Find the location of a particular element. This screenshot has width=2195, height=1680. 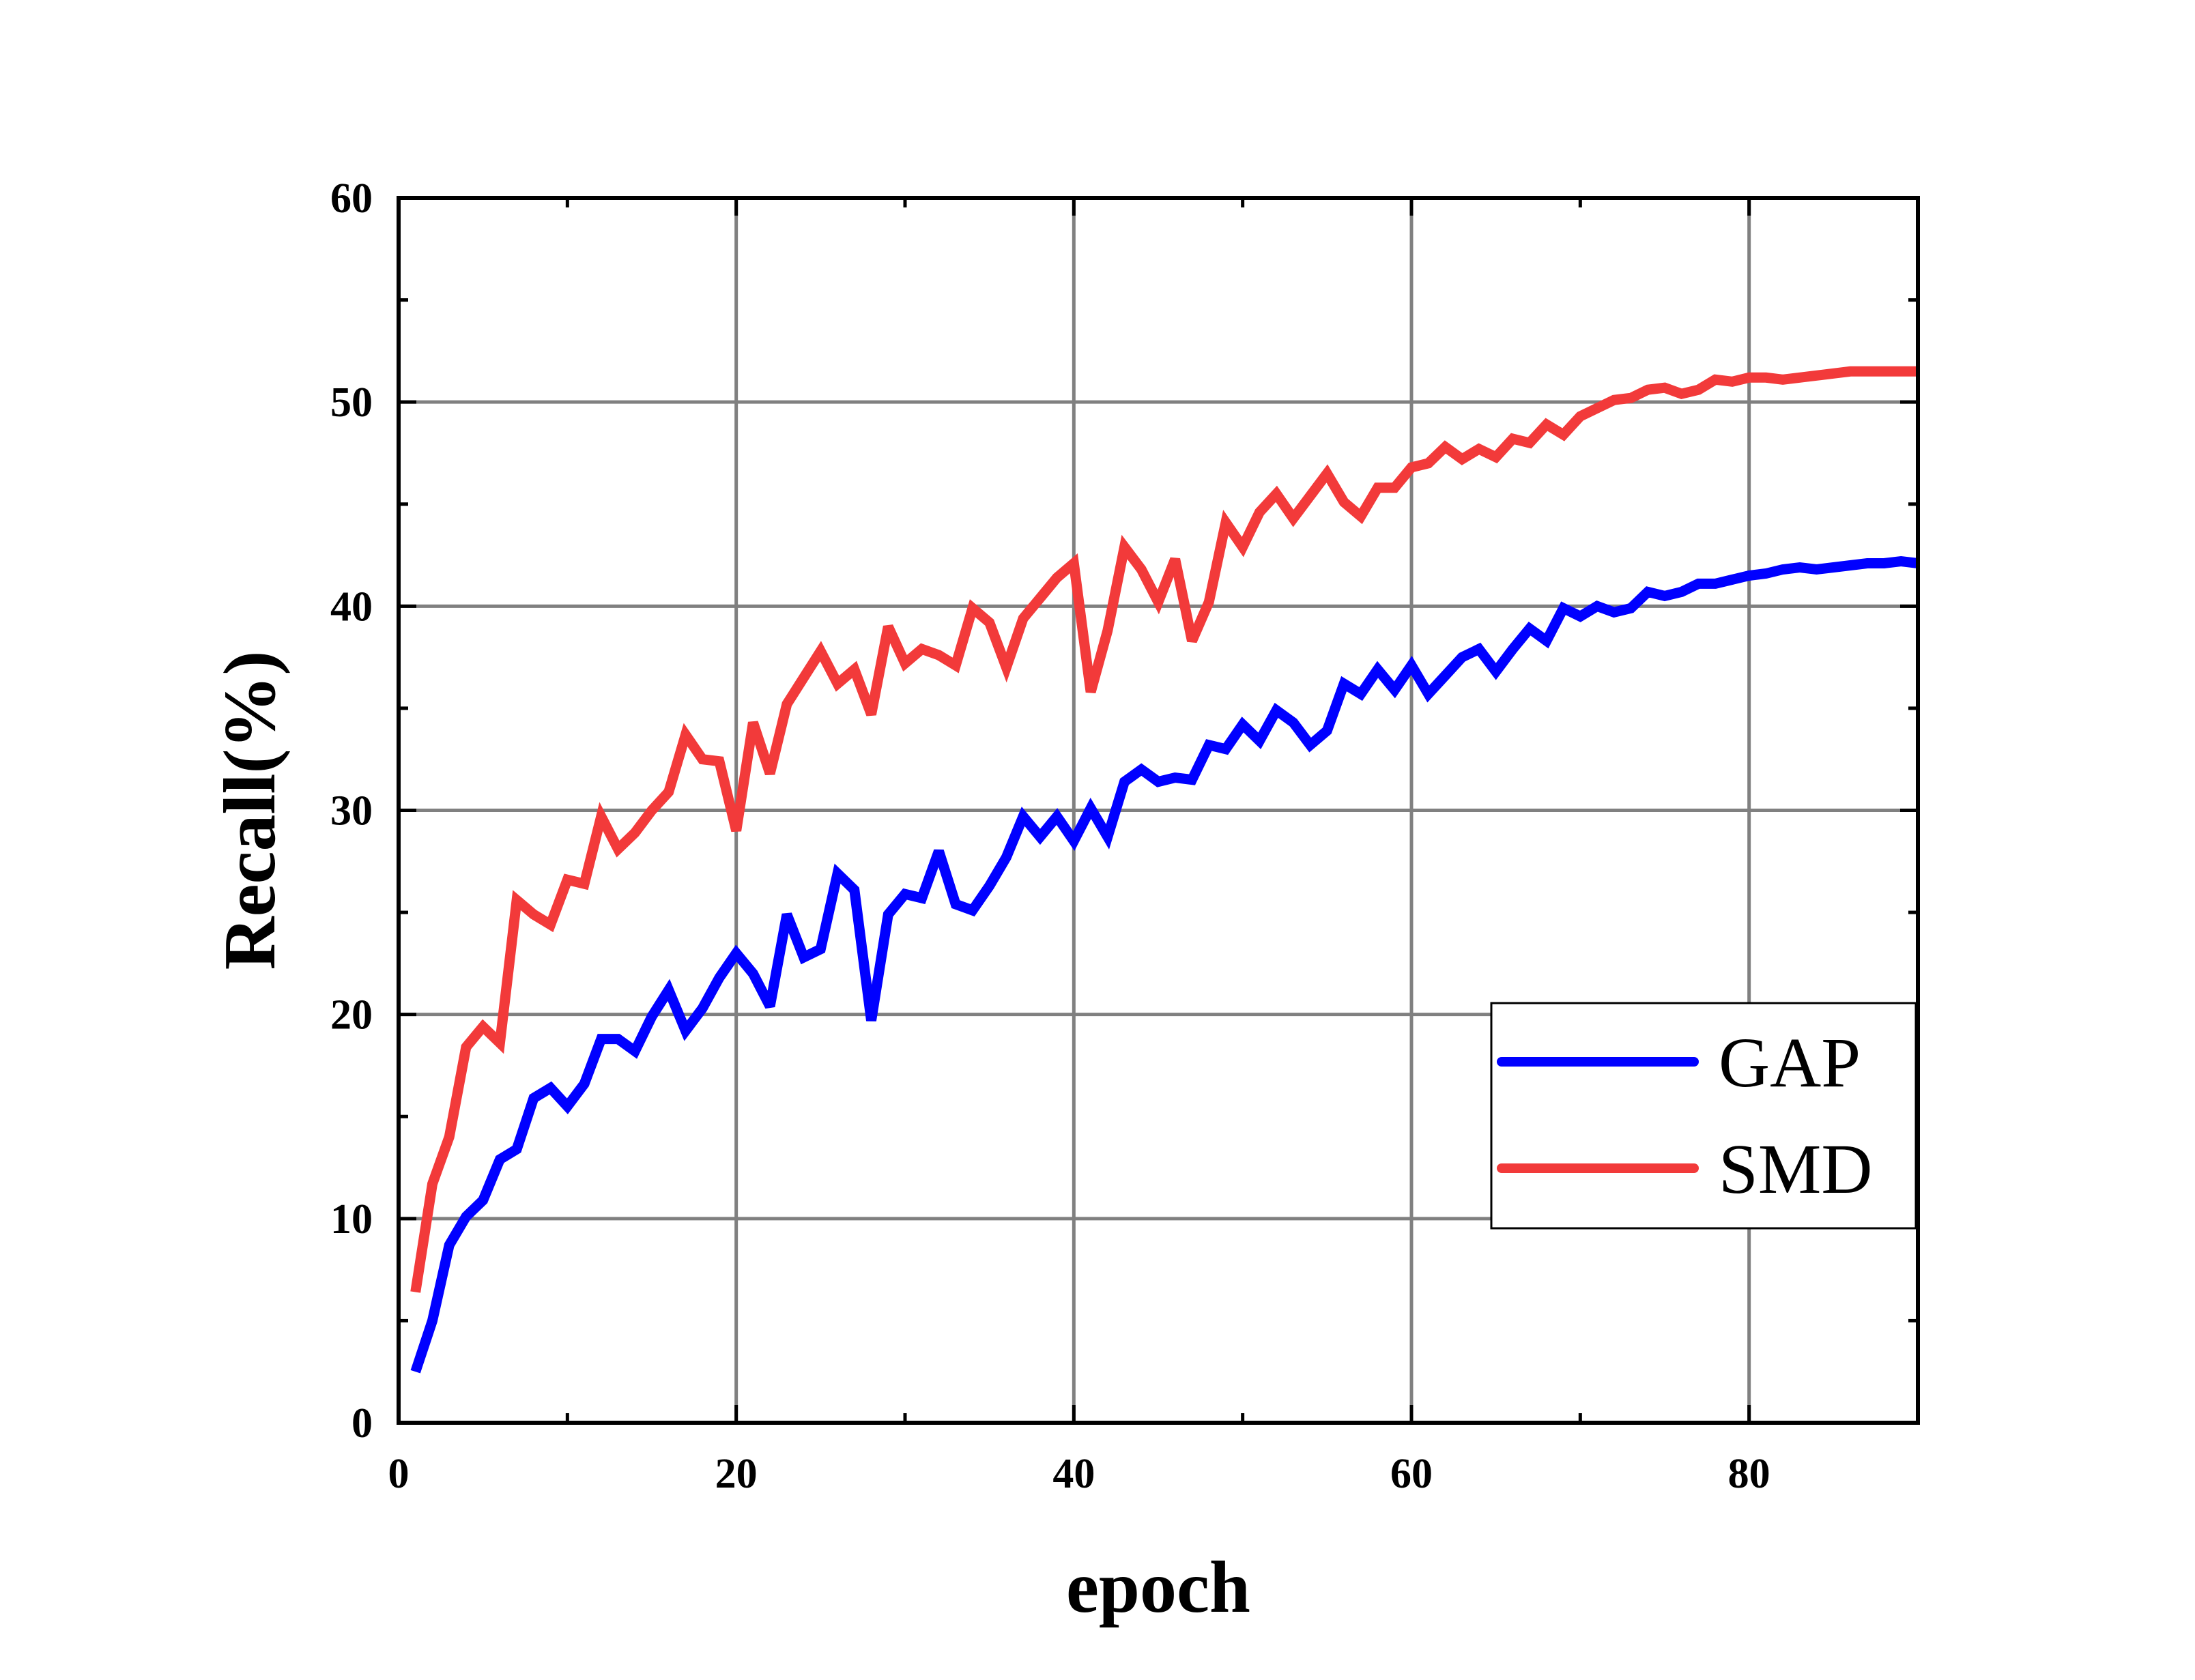

legend-label-gap: GAP is located at coordinates (1790, 1063).